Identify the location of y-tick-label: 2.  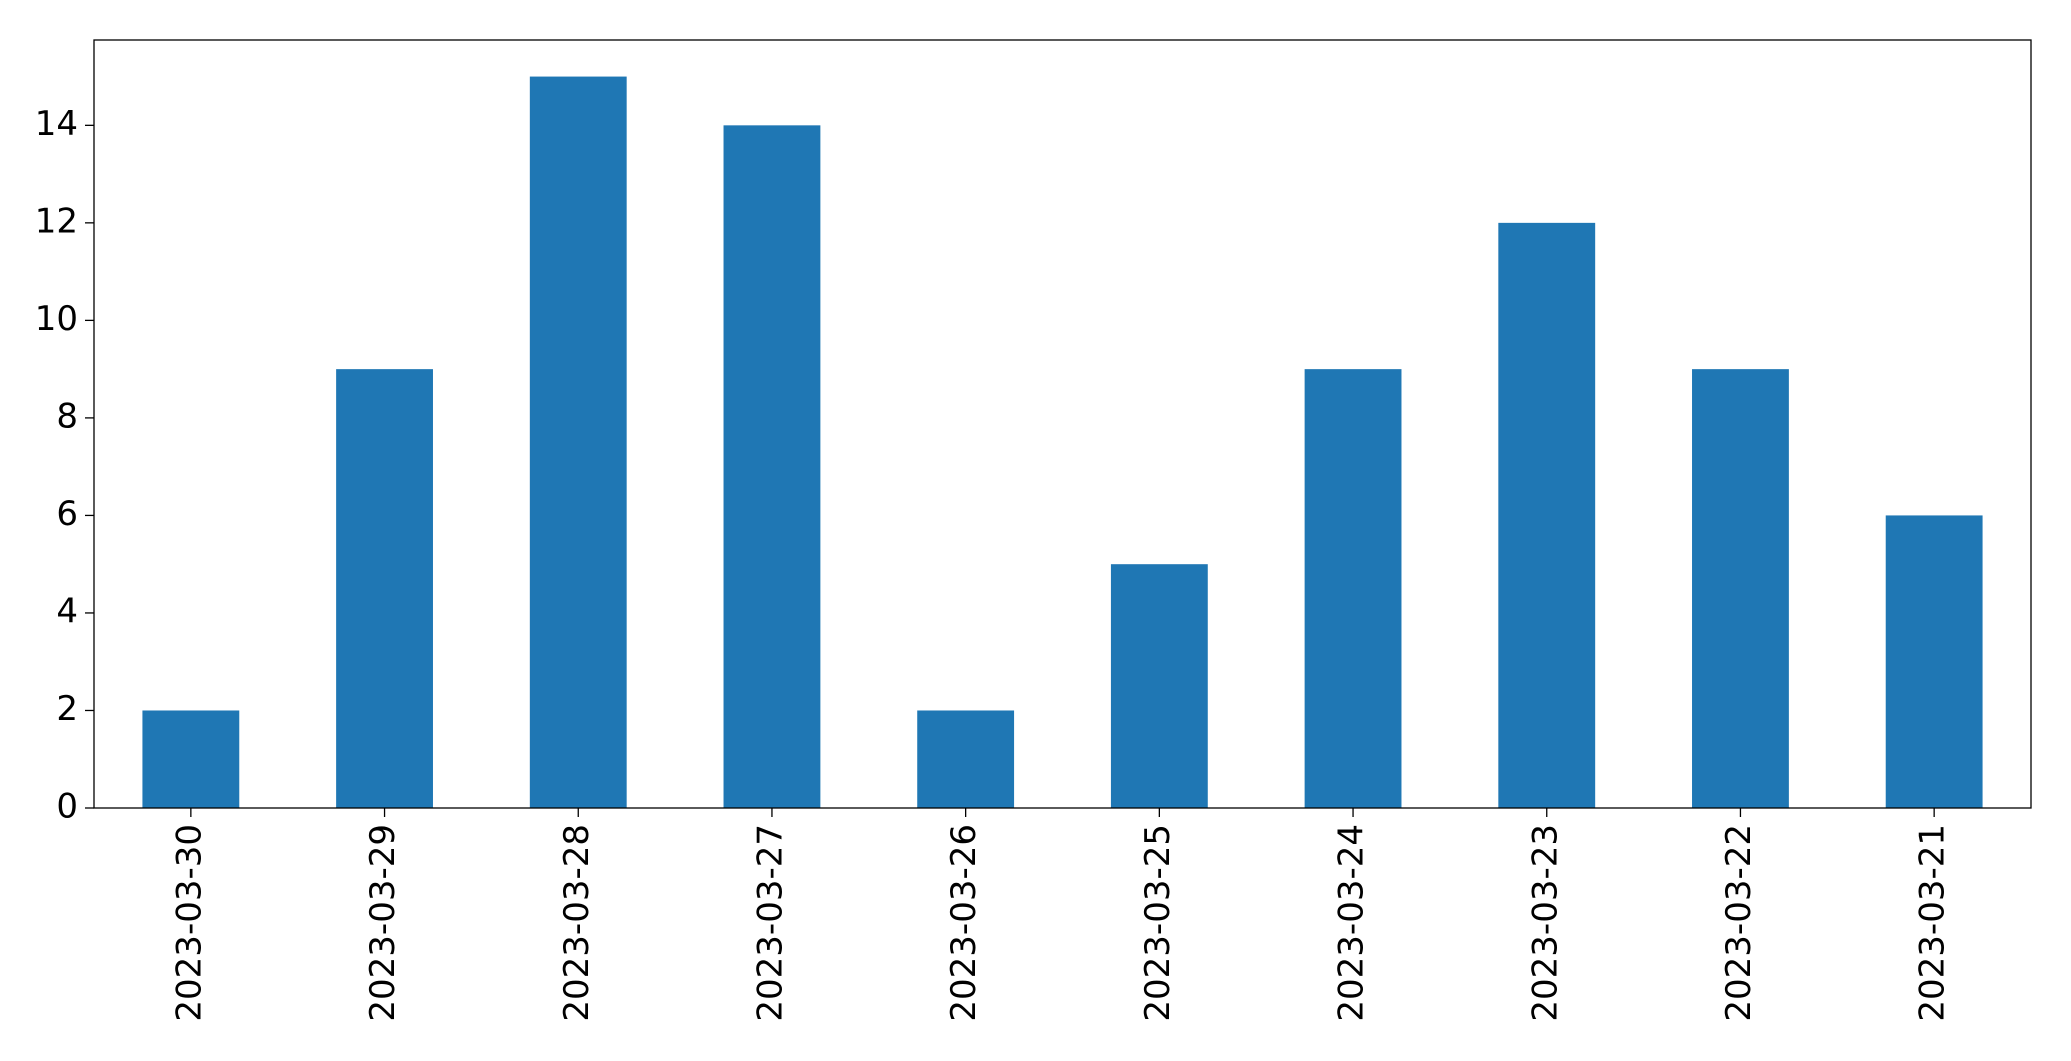
(67, 709).